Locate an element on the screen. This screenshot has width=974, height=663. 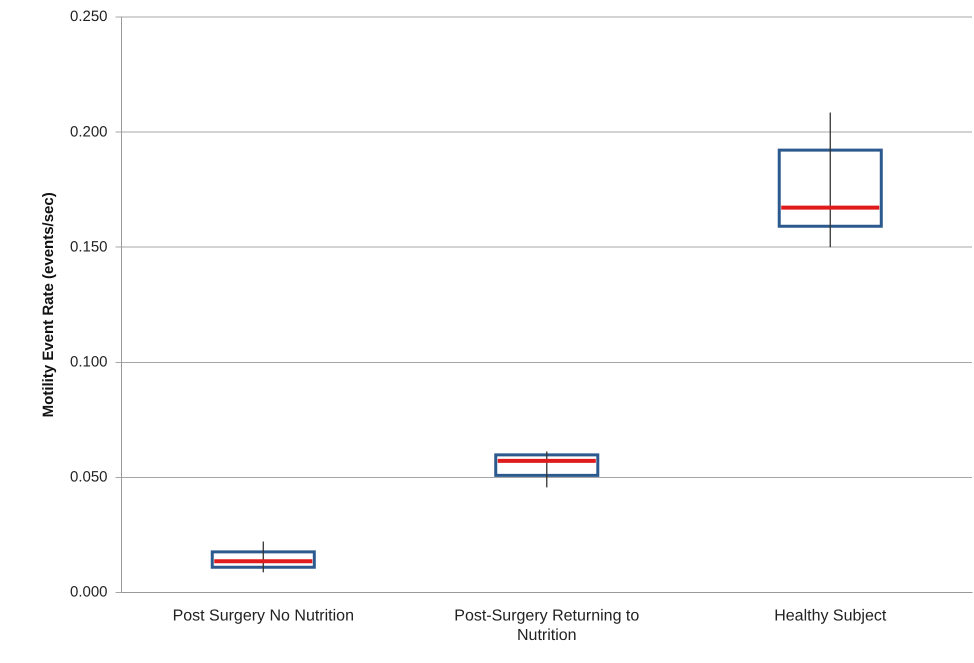
y-tick-label: 0.250 is located at coordinates (89, 17).